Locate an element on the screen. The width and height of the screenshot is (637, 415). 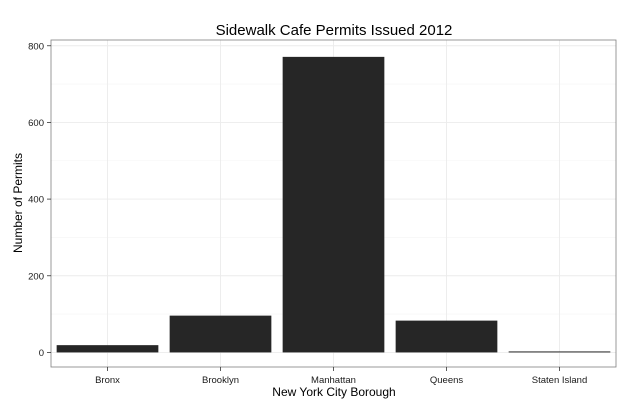
y-tick-label: 400 is located at coordinates (36, 200).